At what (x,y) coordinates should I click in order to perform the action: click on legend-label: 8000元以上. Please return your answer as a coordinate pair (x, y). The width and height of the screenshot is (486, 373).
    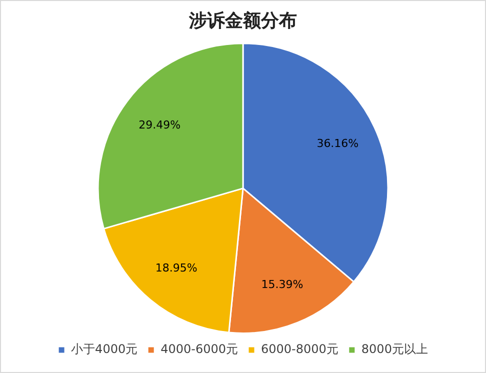
    Looking at the image, I should click on (394, 349).